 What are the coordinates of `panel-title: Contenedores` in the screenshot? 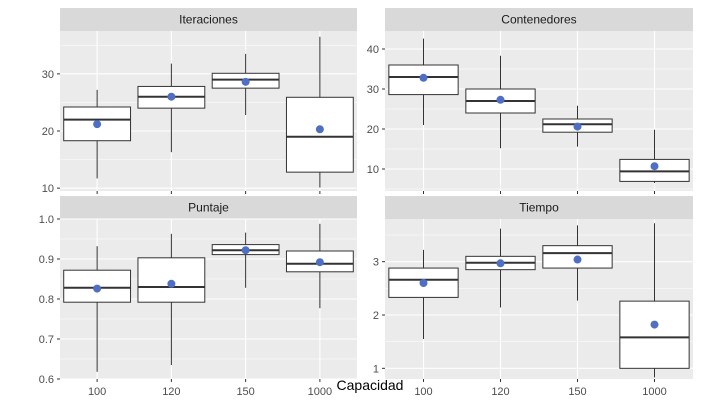 It's located at (538, 20).